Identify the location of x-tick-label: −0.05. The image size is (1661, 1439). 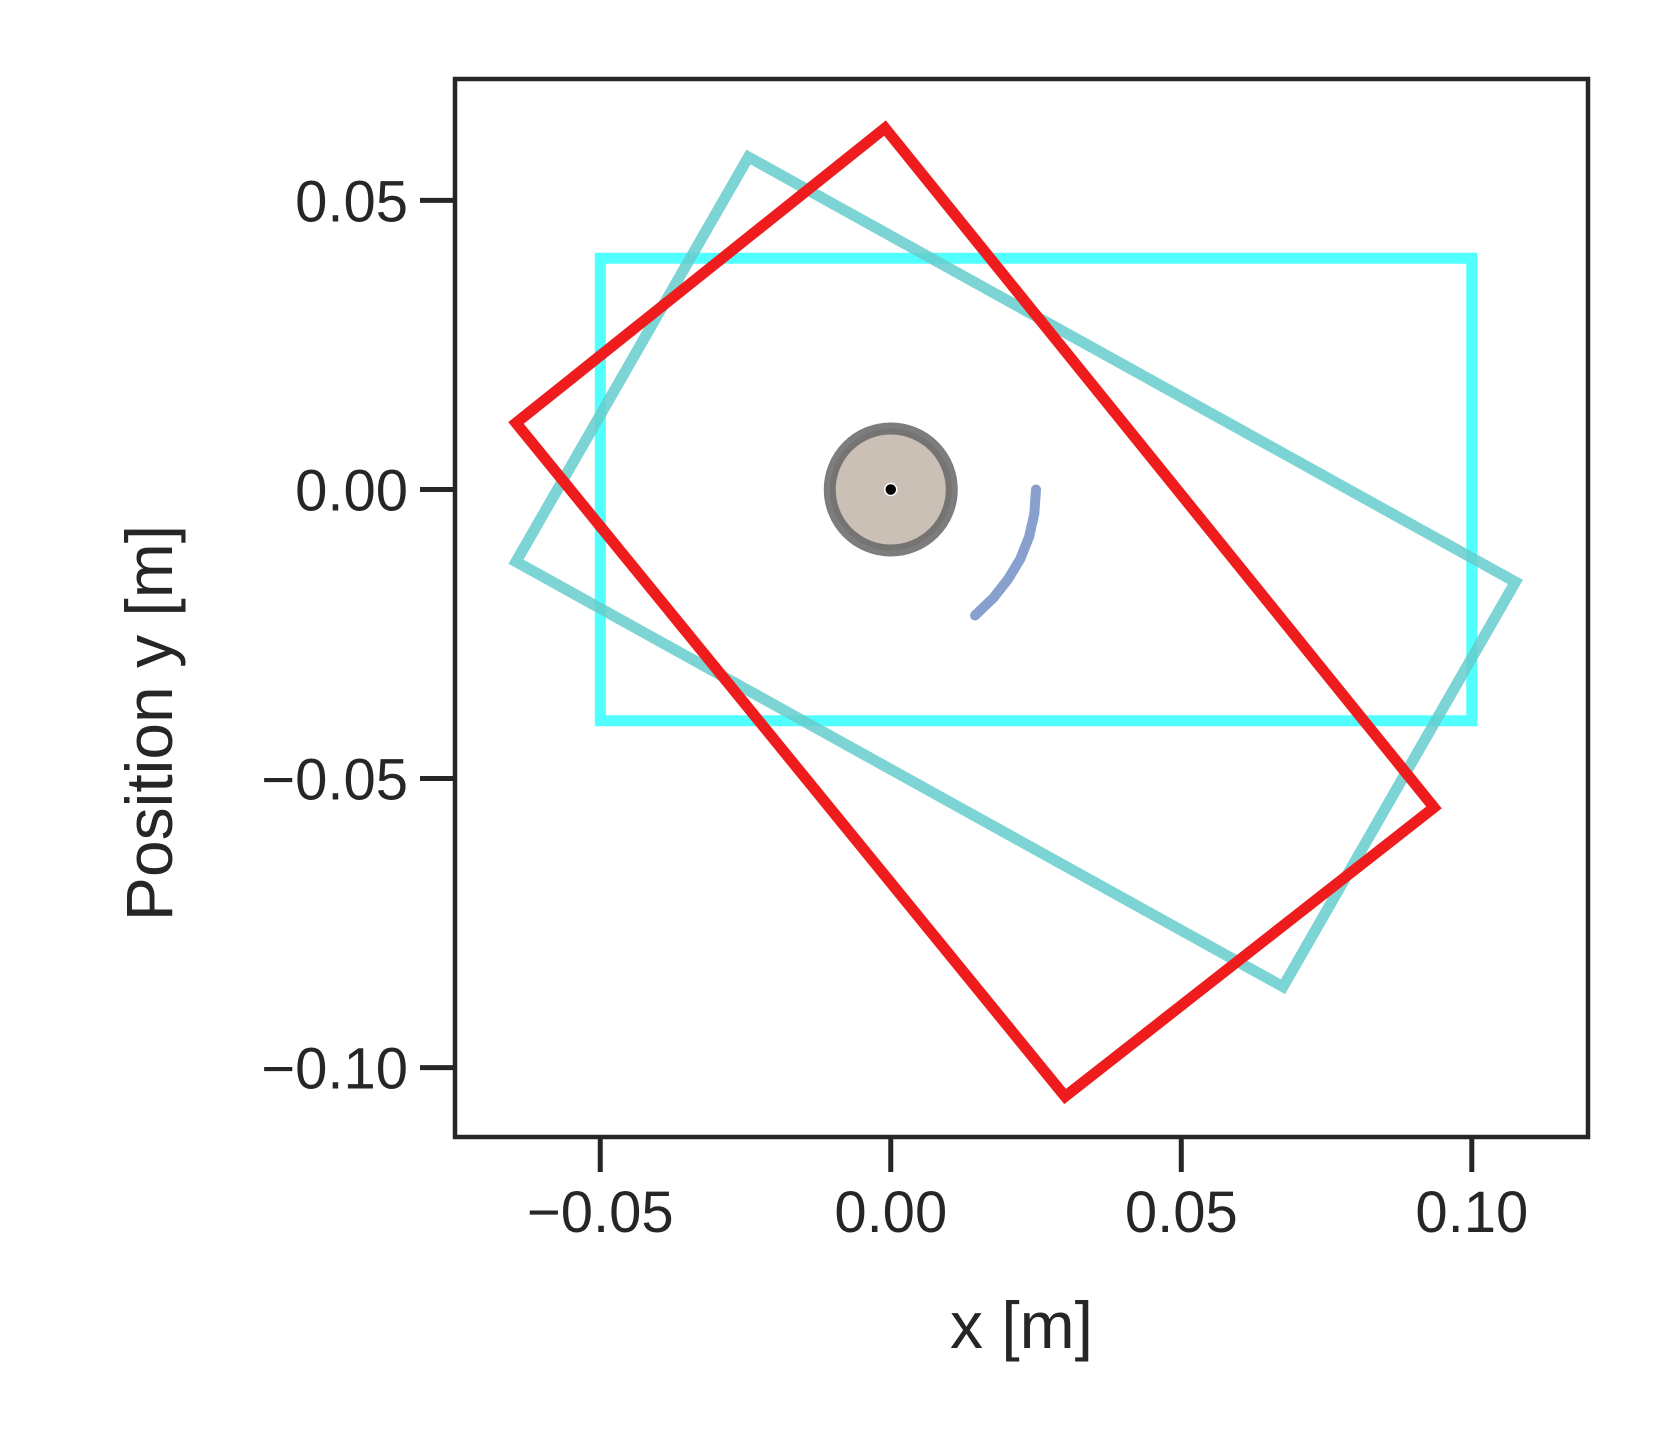
(600, 1212).